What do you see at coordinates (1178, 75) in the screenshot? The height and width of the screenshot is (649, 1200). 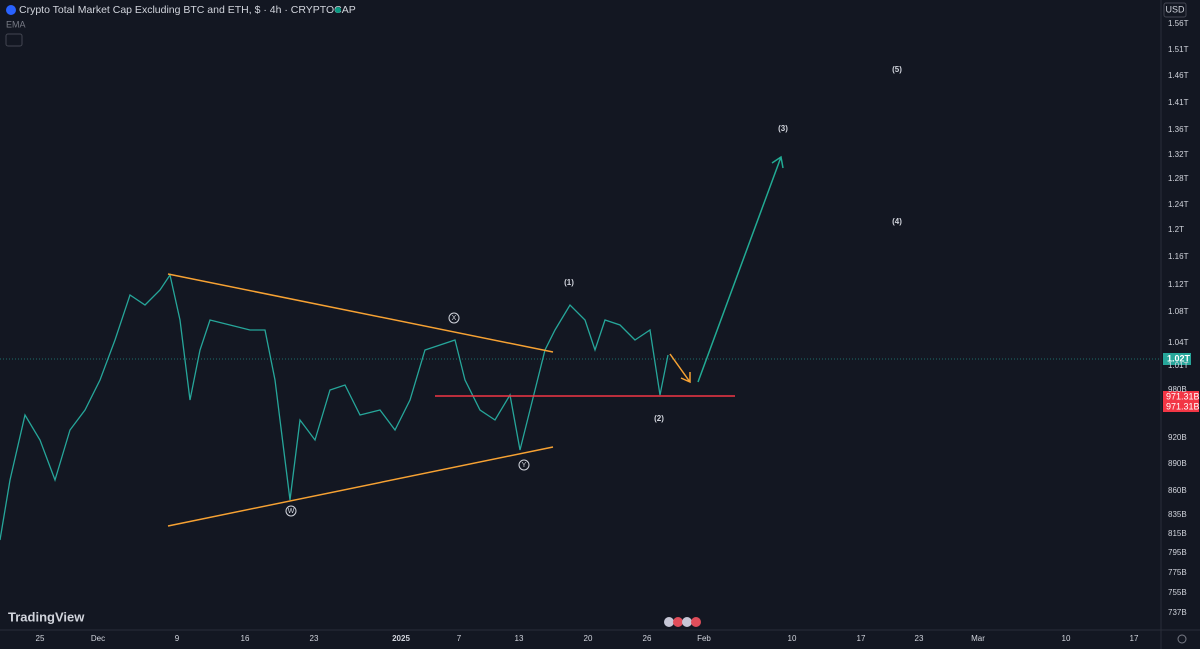 I see `price-label: 1.46T` at bounding box center [1178, 75].